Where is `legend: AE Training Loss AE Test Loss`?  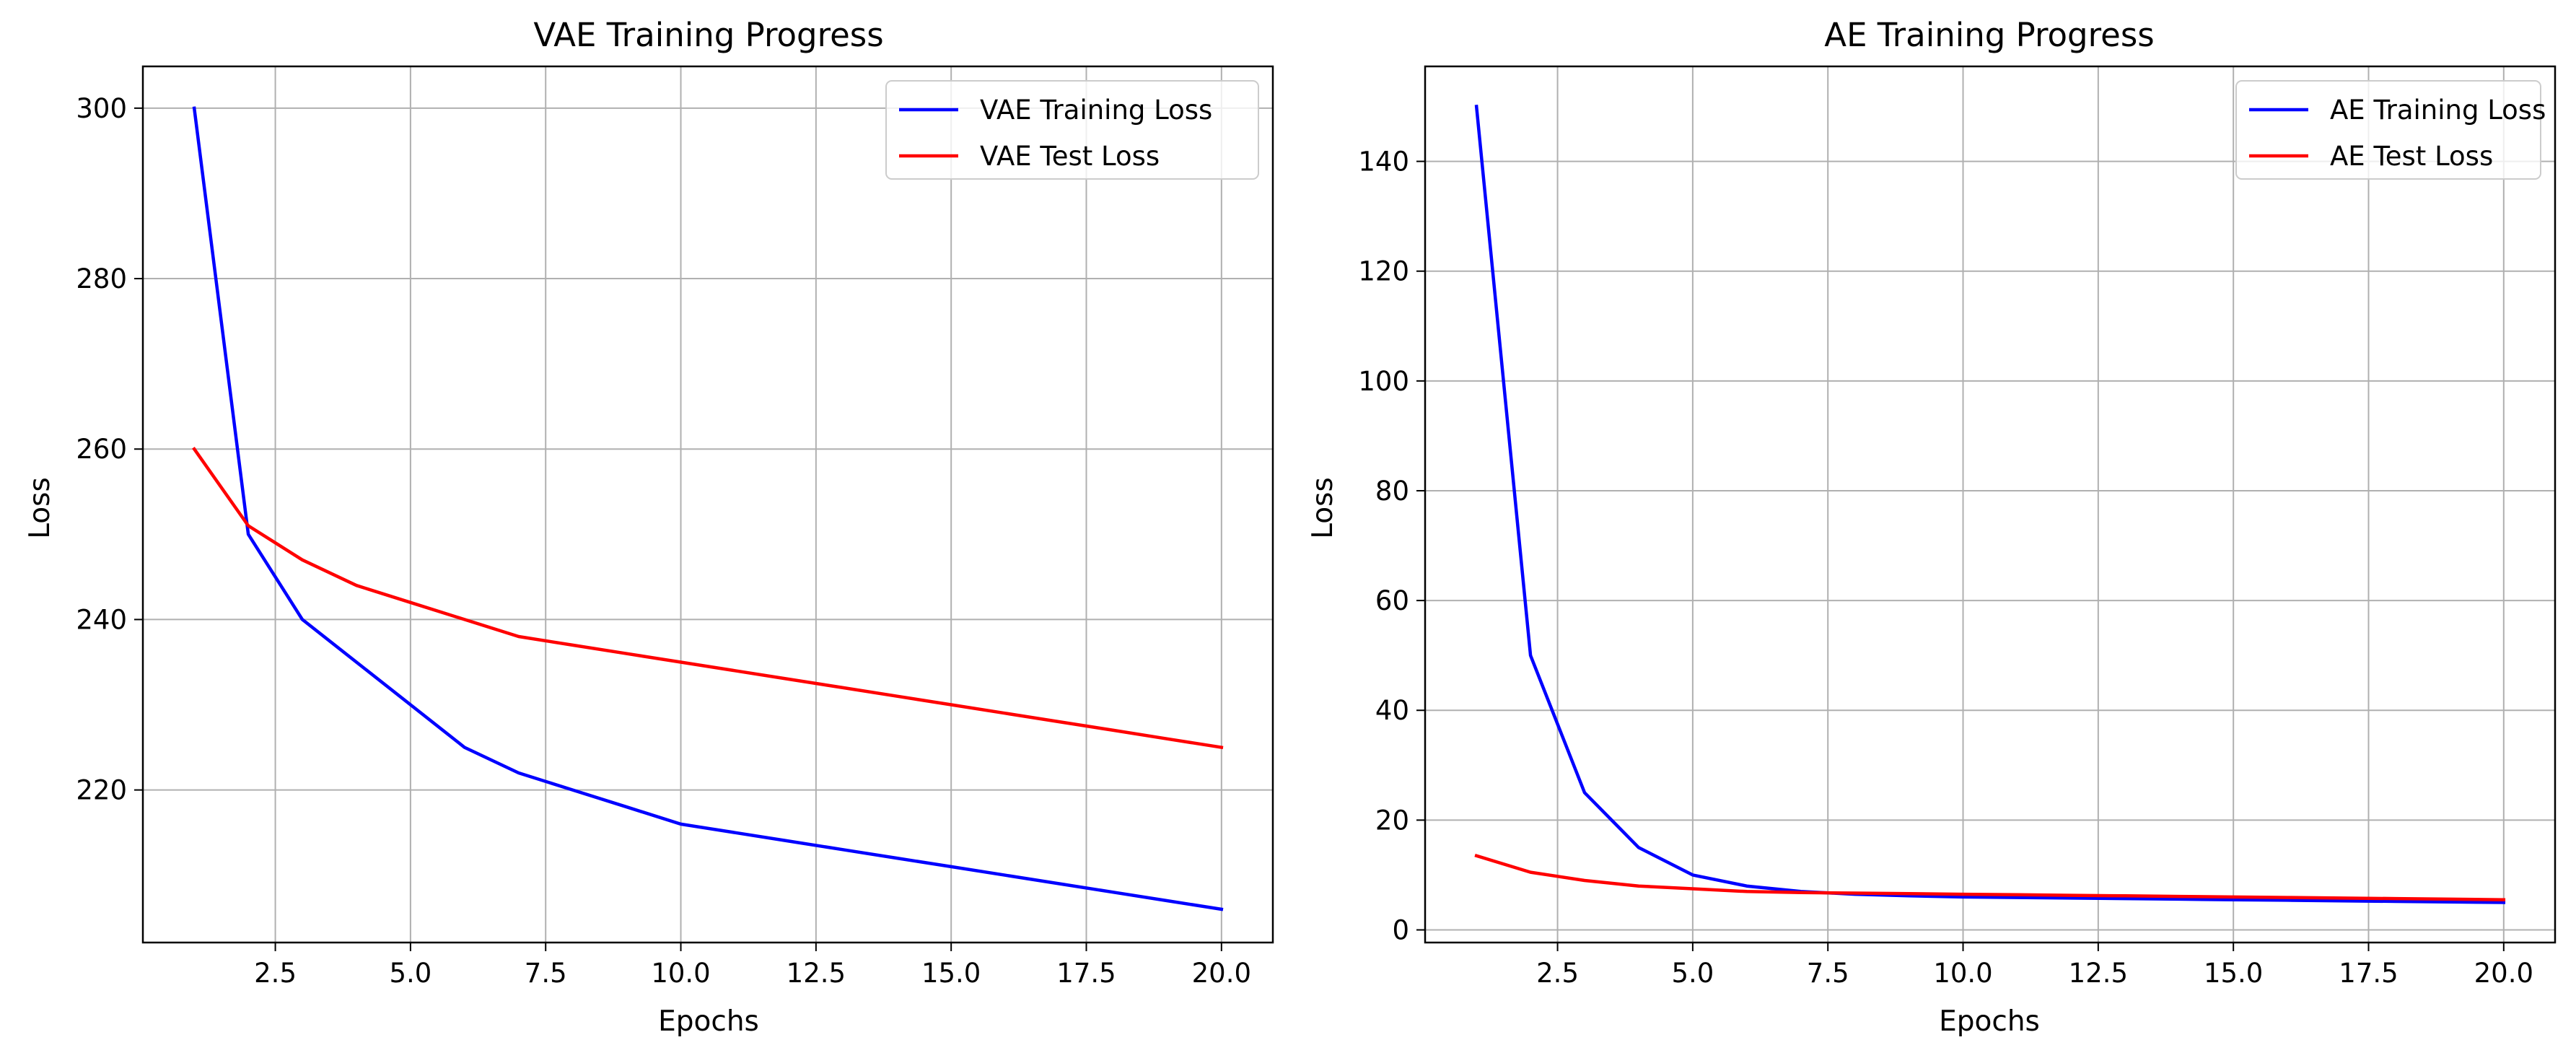
legend: AE Training Loss AE Test Loss is located at coordinates (2390, 130).